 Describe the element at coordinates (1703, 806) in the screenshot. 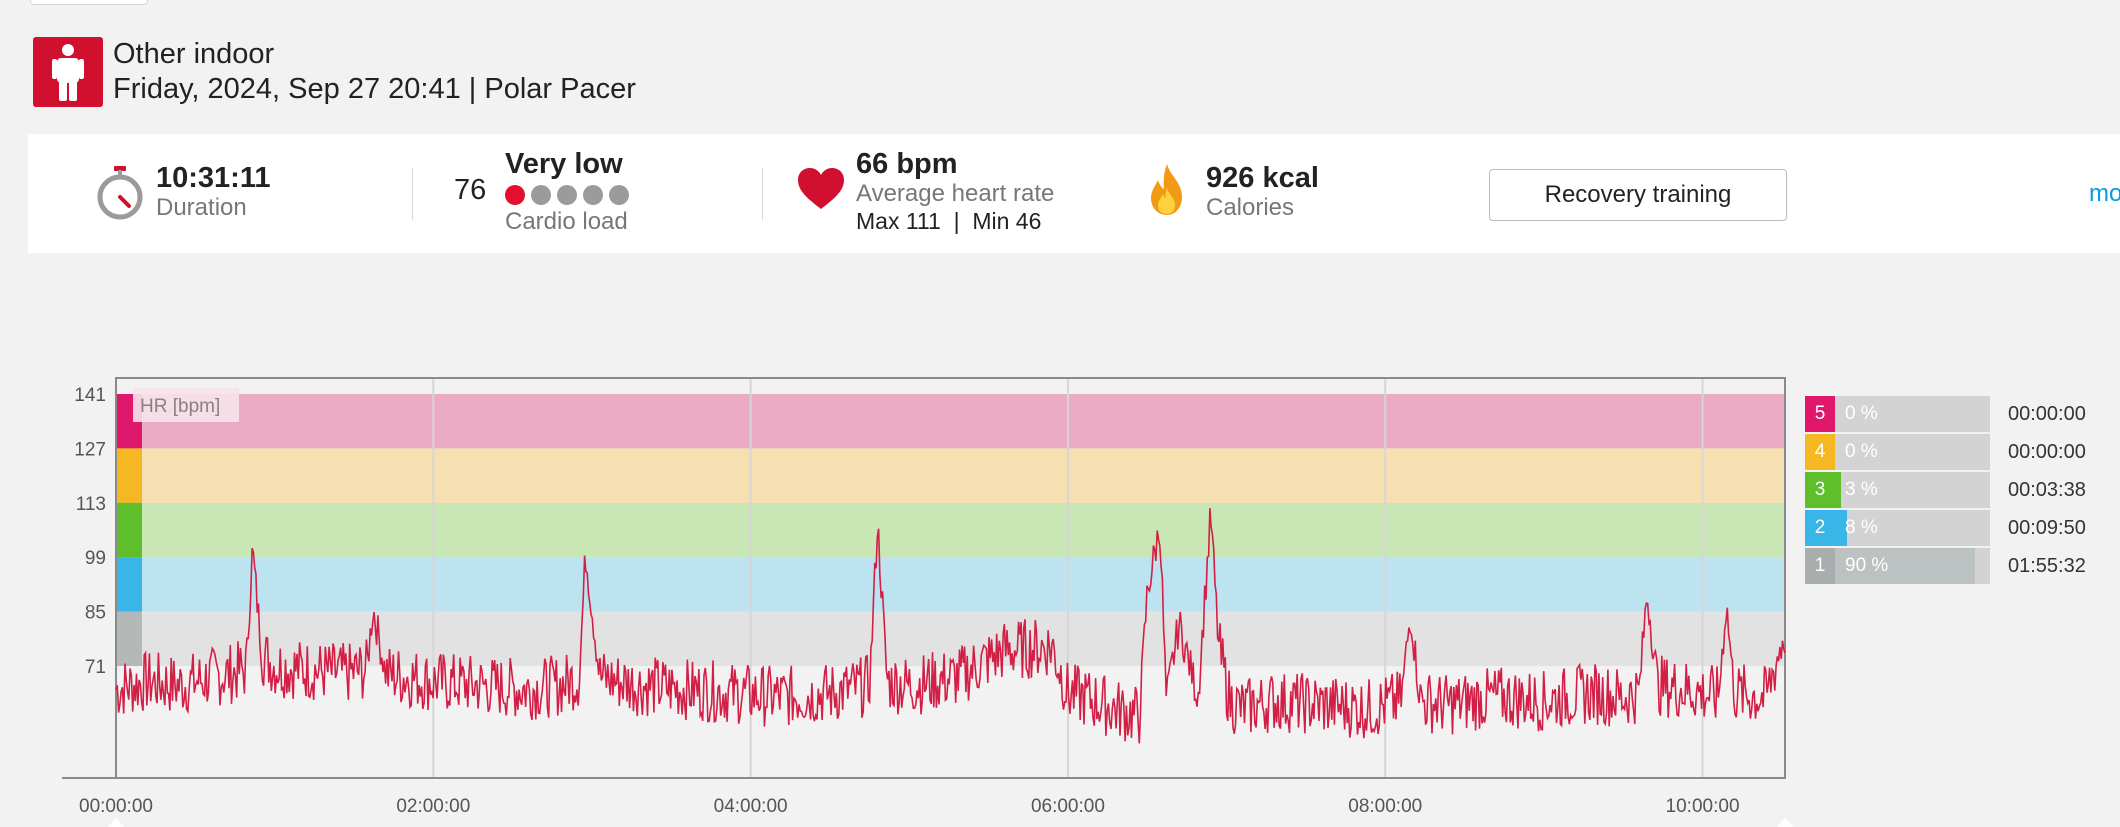

I see `x-tick-label: 10:00:00` at that location.